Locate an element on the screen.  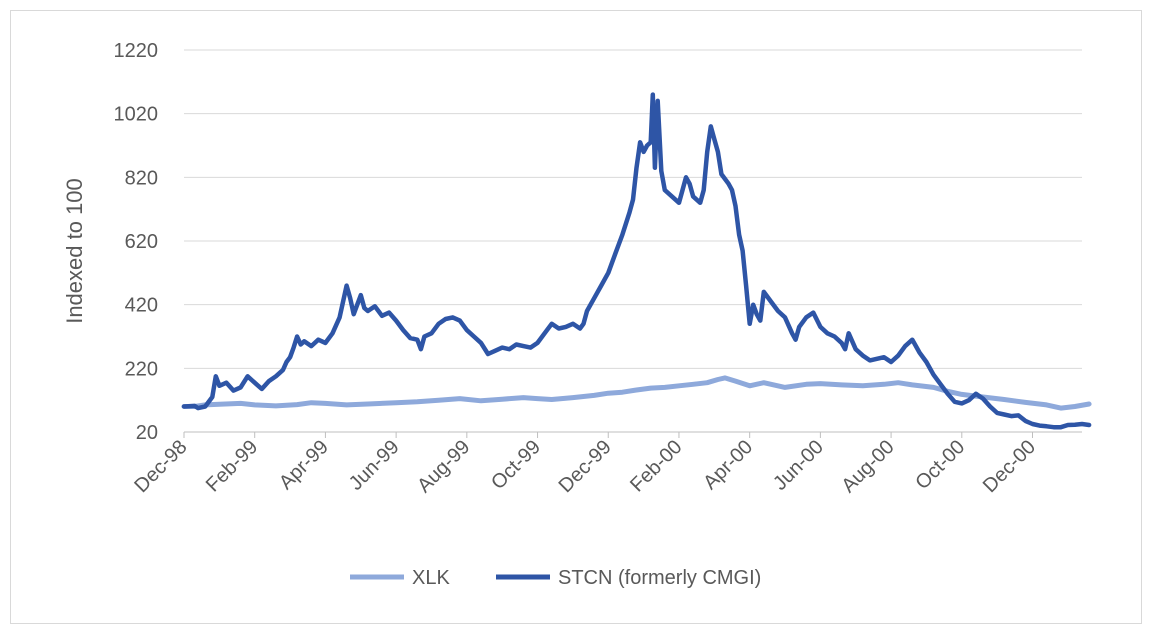
series-line-xlk is located at coordinates (636, 393).